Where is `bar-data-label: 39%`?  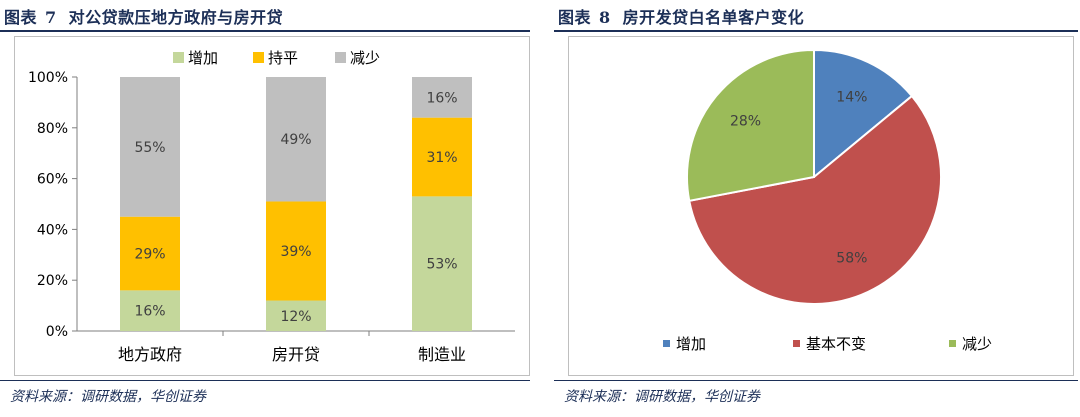 bar-data-label: 39% is located at coordinates (295, 252).